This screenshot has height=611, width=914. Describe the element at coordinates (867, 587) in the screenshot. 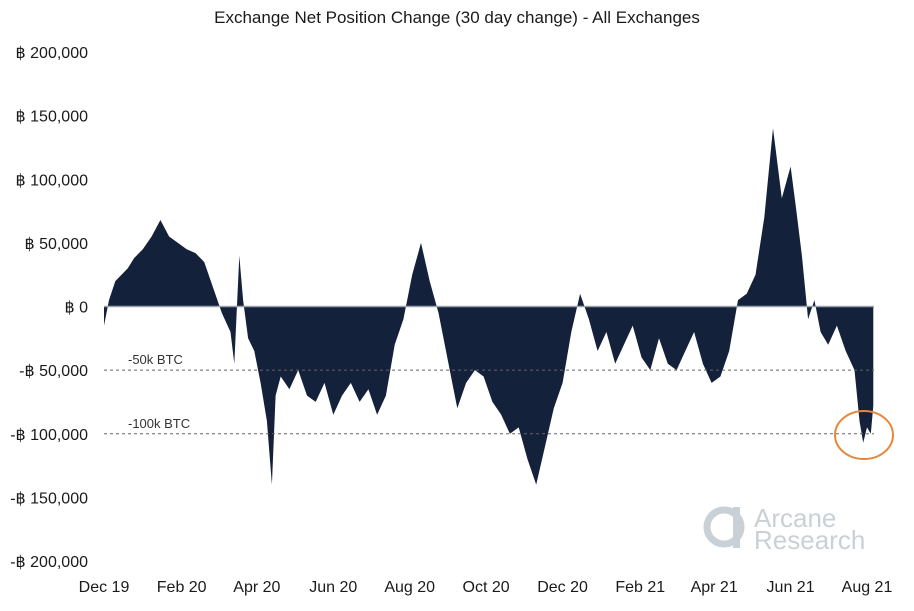

I see `x-tick-label: Aug 21` at that location.